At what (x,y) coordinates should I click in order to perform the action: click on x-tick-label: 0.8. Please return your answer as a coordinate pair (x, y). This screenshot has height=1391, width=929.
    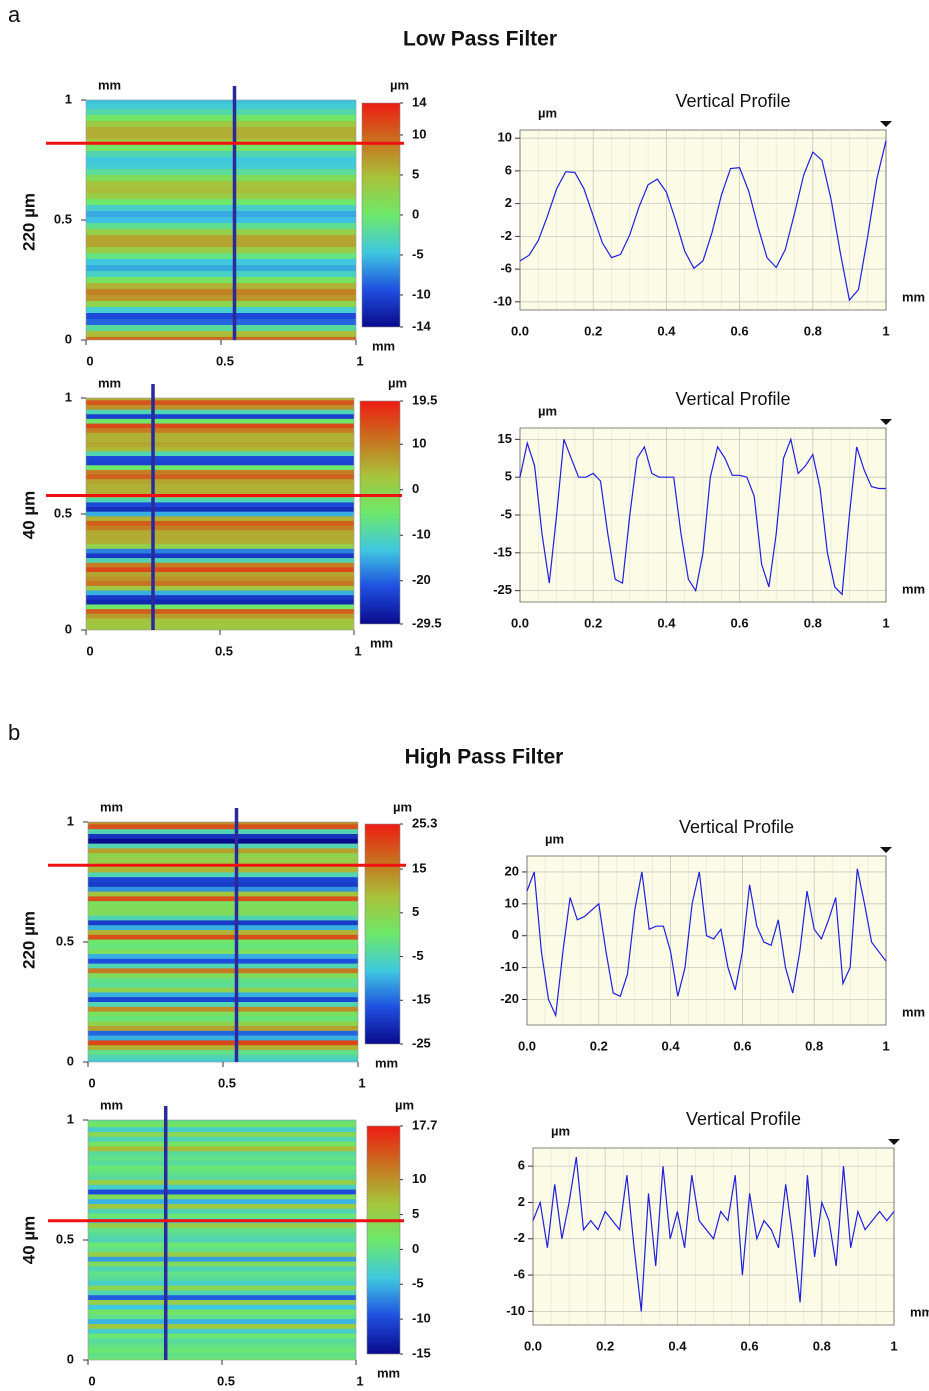
    Looking at the image, I should click on (814, 1045).